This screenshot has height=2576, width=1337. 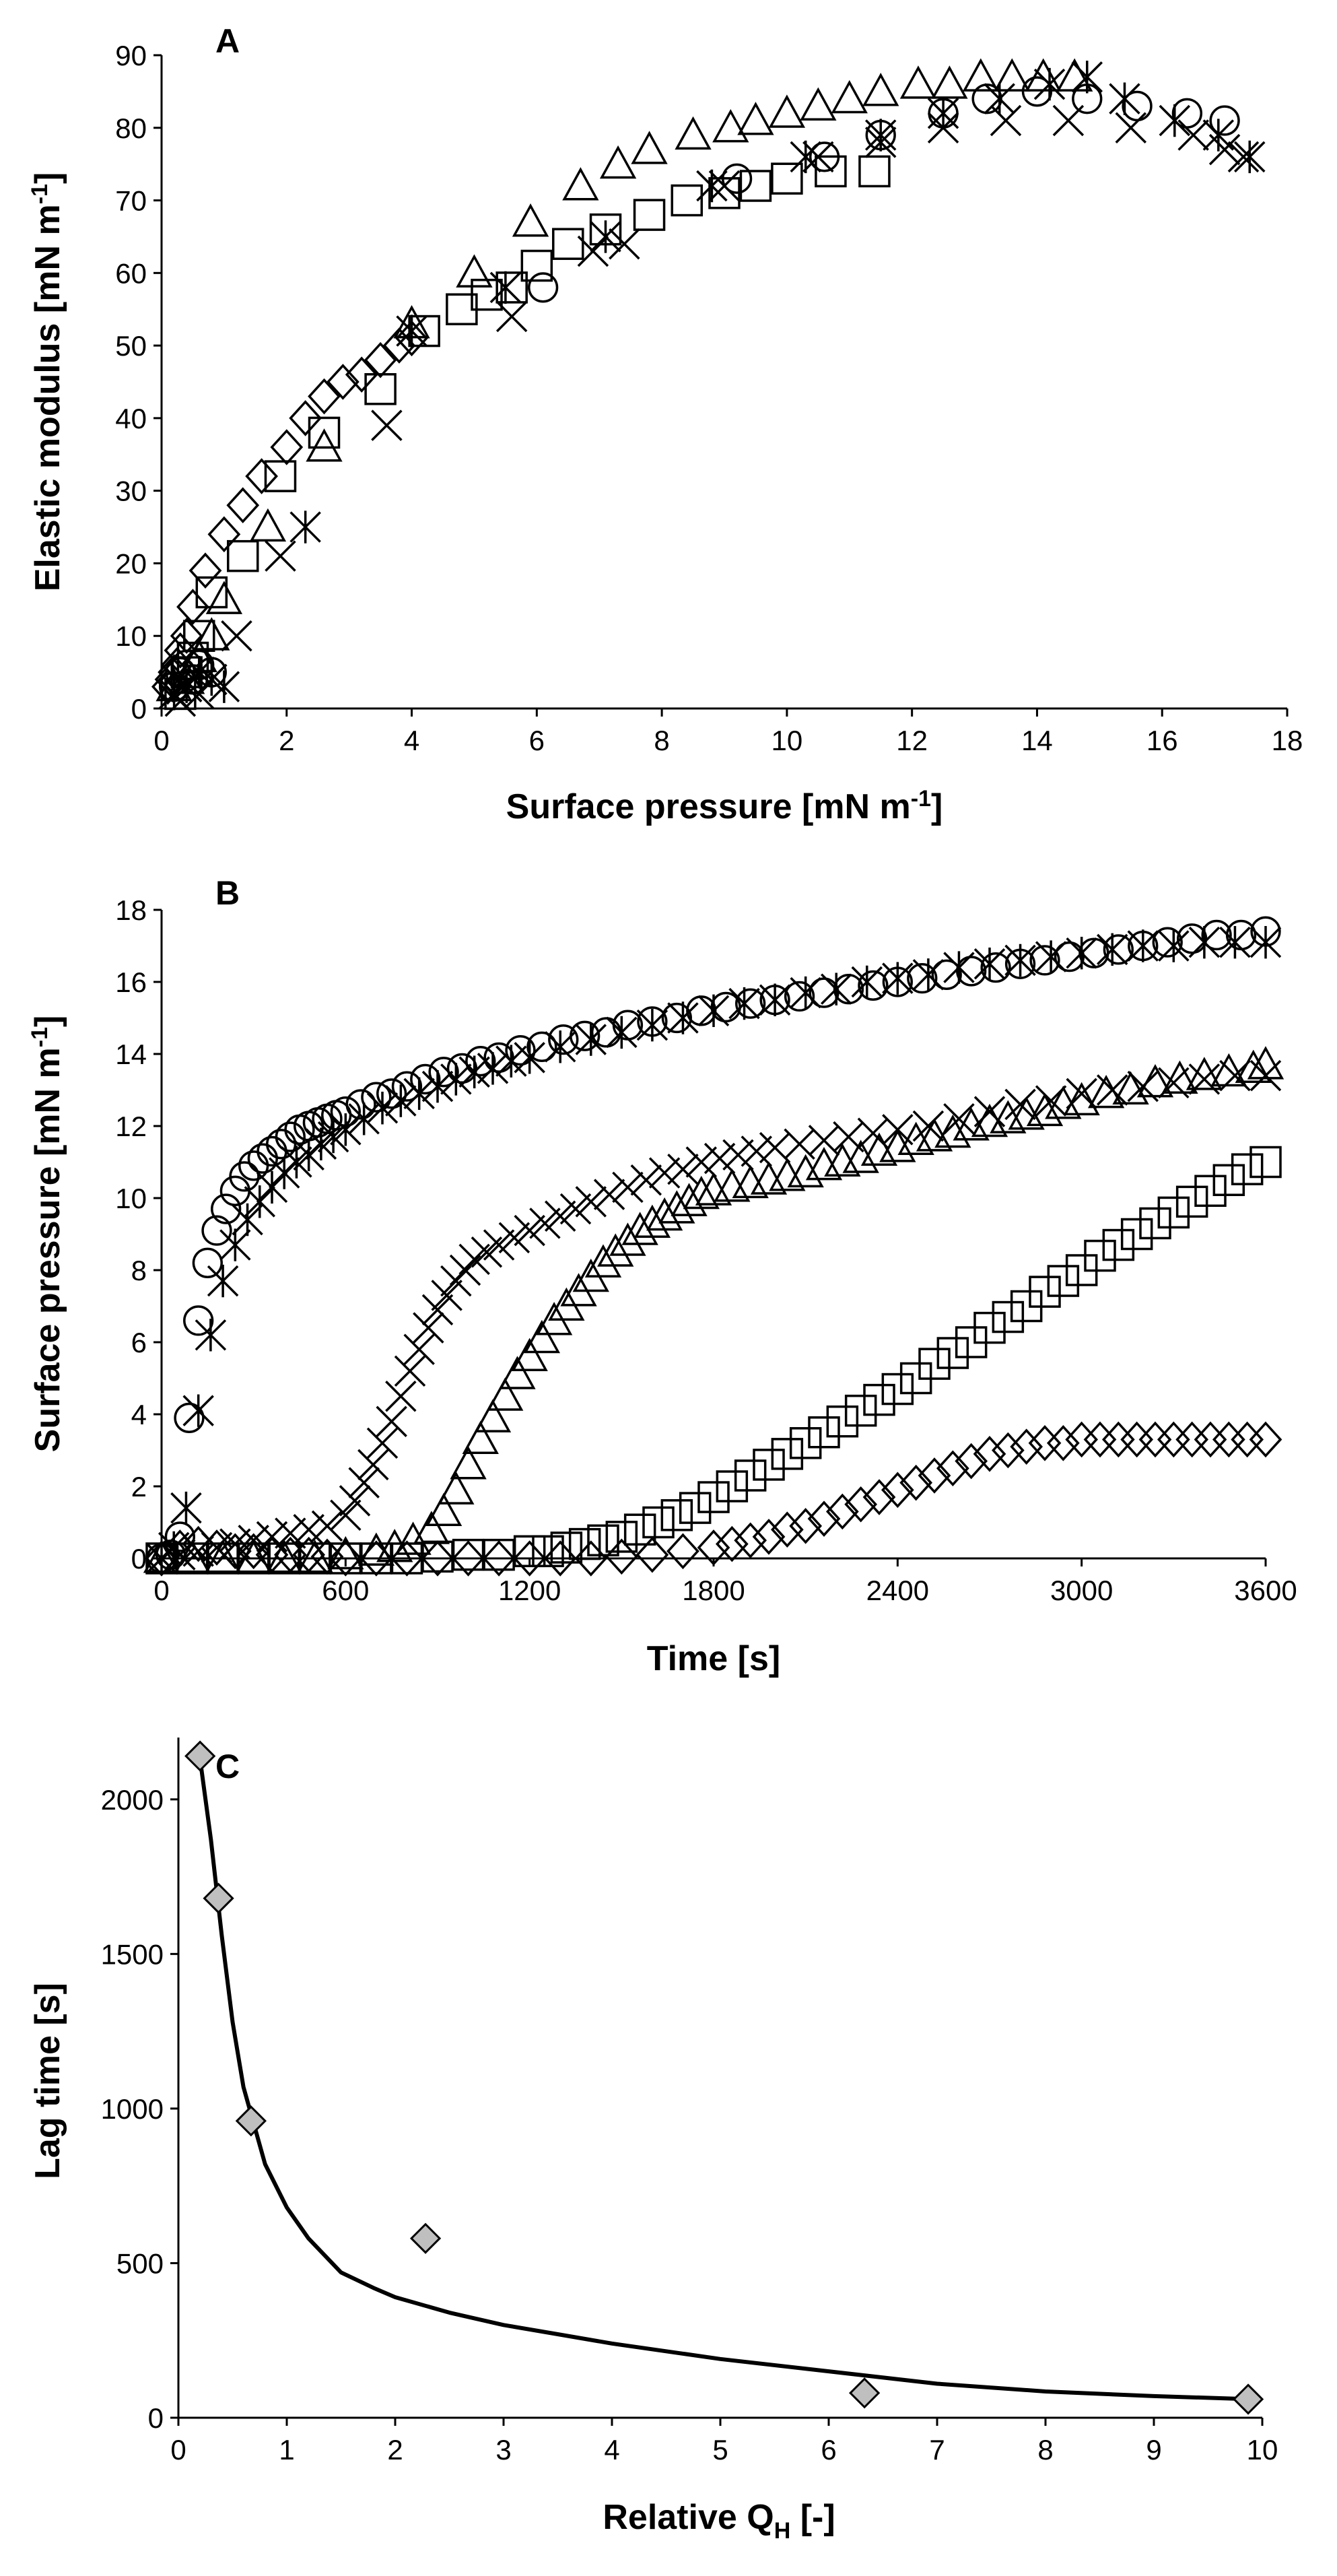 I want to click on panel-c-y-tick-label: 2000, so click(x=132, y=1800).